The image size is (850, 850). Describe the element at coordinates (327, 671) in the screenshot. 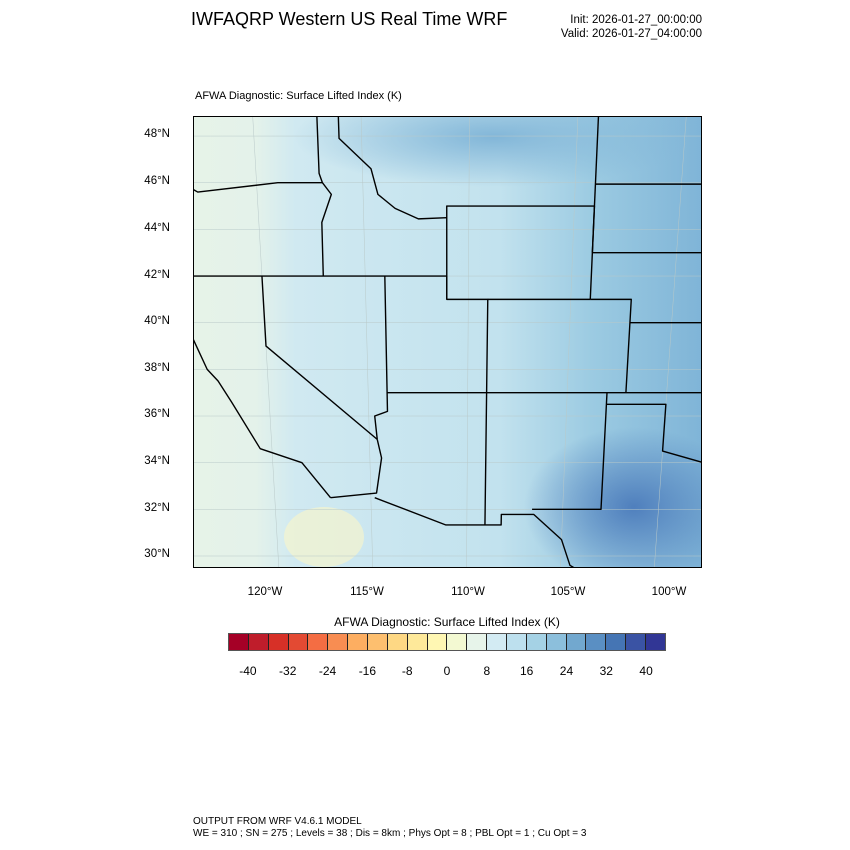

I see `colorbar-label: -24` at that location.